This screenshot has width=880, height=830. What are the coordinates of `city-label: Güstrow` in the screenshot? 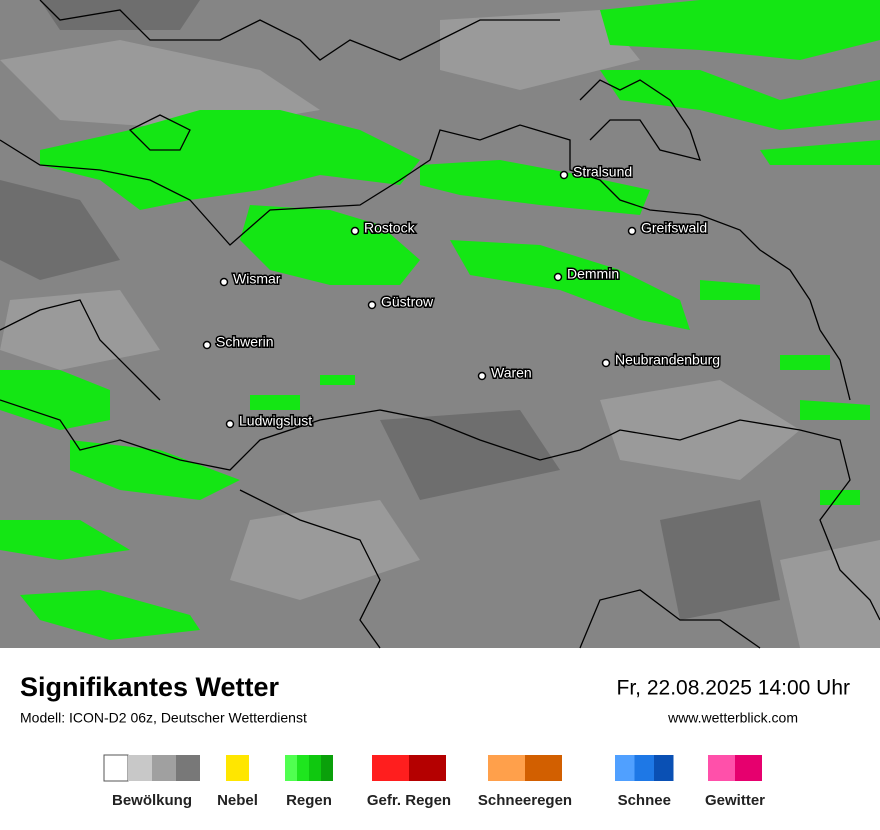 It's located at (407, 302).